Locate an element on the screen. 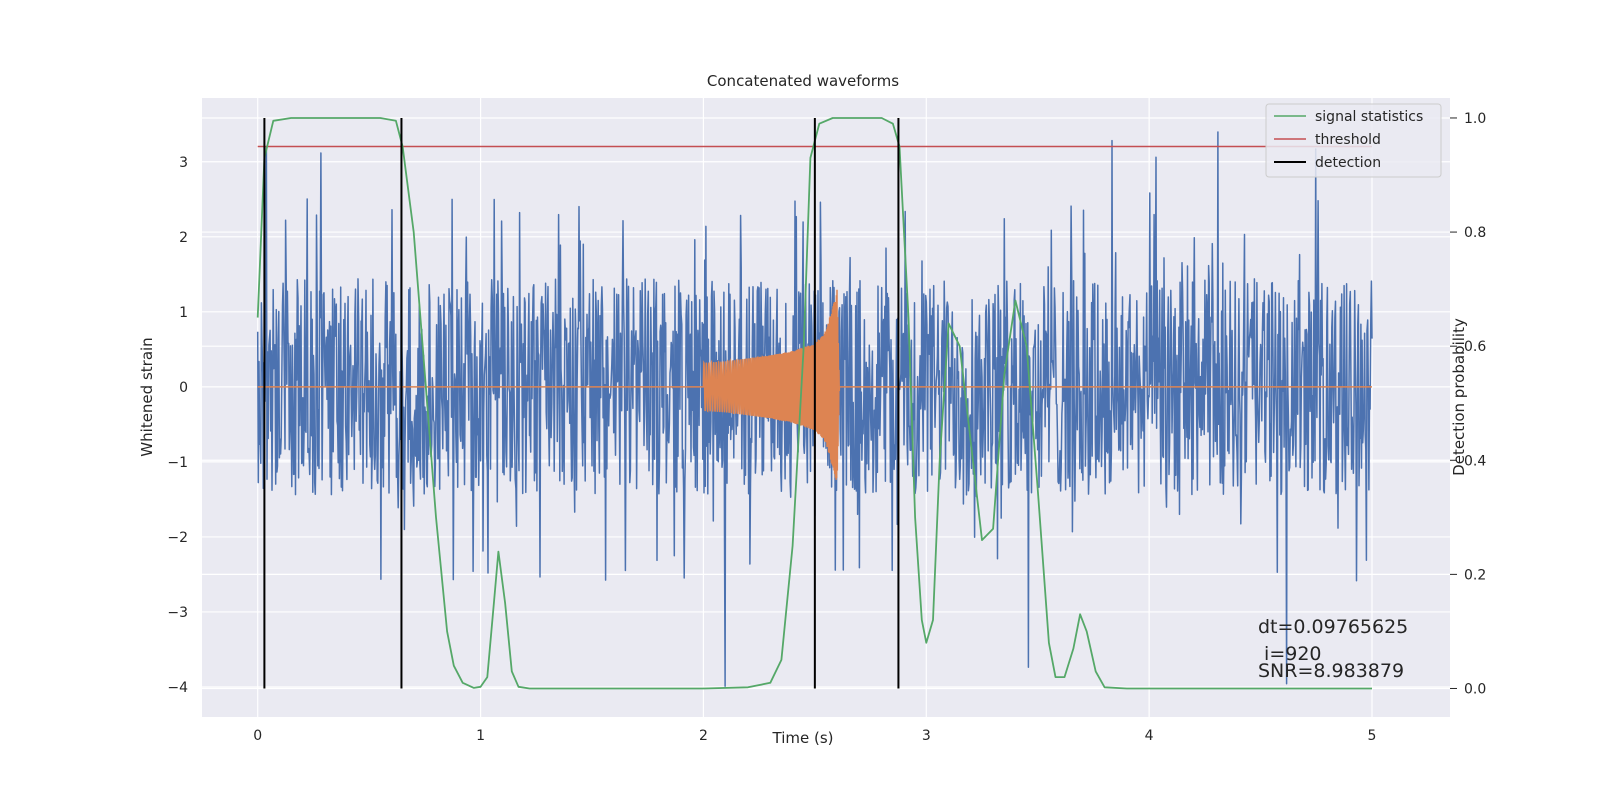 The width and height of the screenshot is (1600, 804). annotation-snr: SNR=8.983879 is located at coordinates (1331, 671).